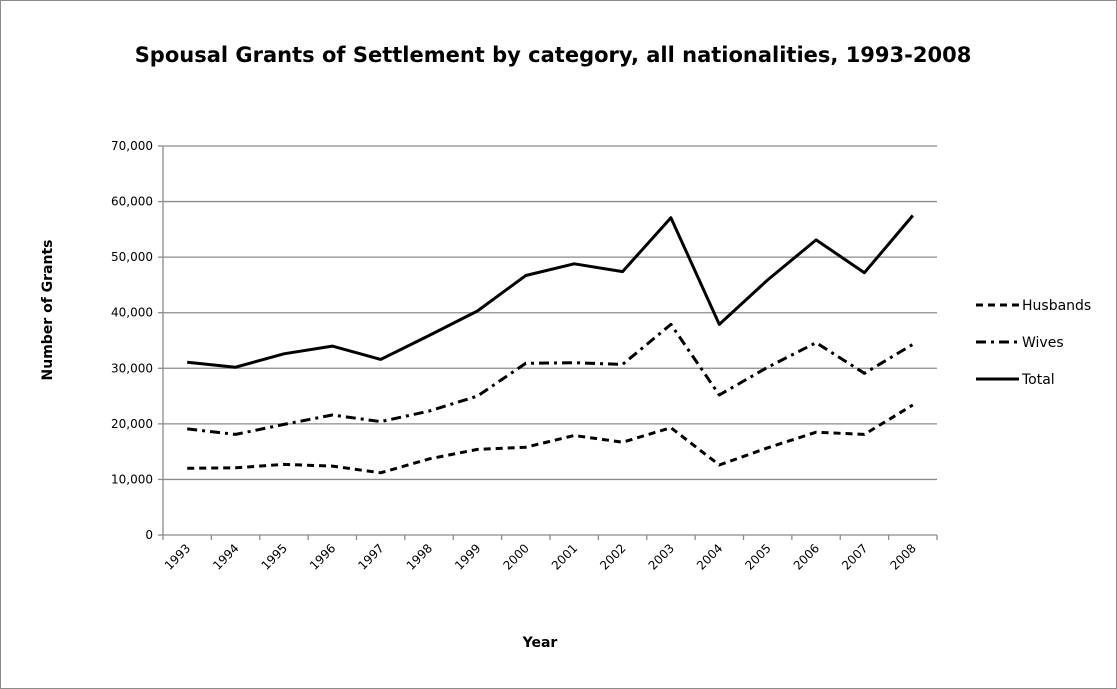 The image size is (1117, 689). I want to click on y-tick-label: 70,000, so click(132, 146).